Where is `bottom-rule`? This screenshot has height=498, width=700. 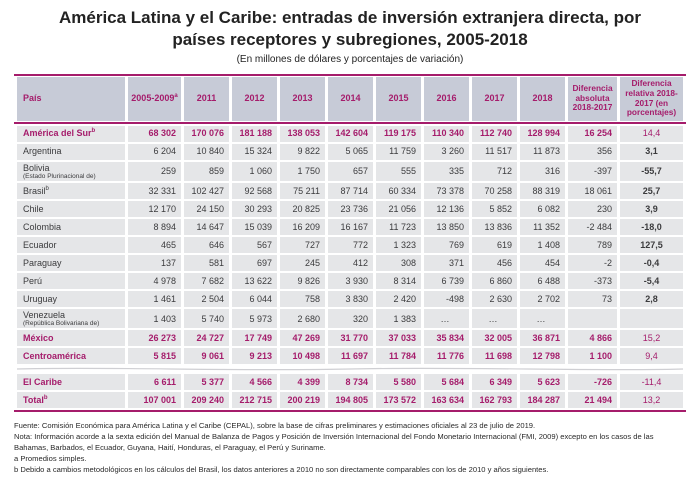 bottom-rule is located at coordinates (350, 411).